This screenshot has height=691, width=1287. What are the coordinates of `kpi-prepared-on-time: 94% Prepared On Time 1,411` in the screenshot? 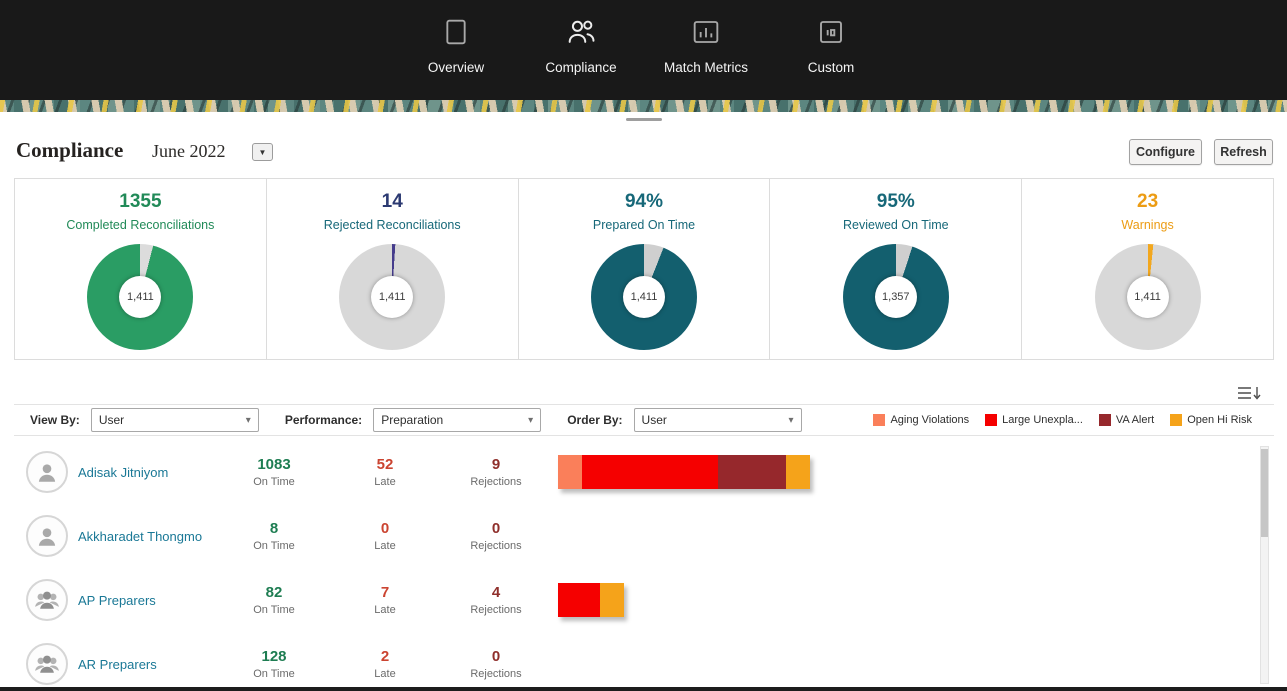 It's located at (643, 269).